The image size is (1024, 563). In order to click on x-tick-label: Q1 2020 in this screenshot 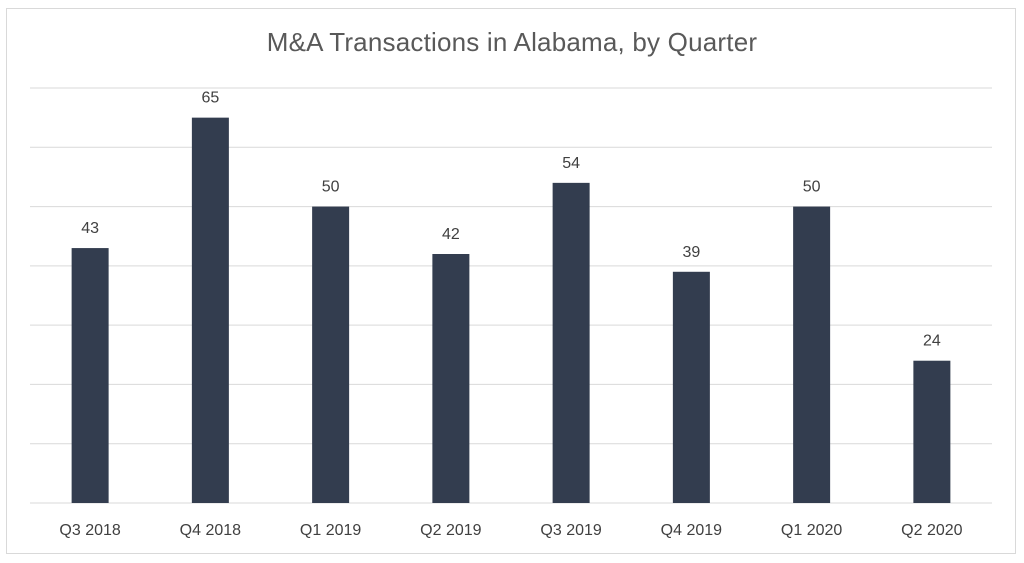, I will do `click(811, 530)`.